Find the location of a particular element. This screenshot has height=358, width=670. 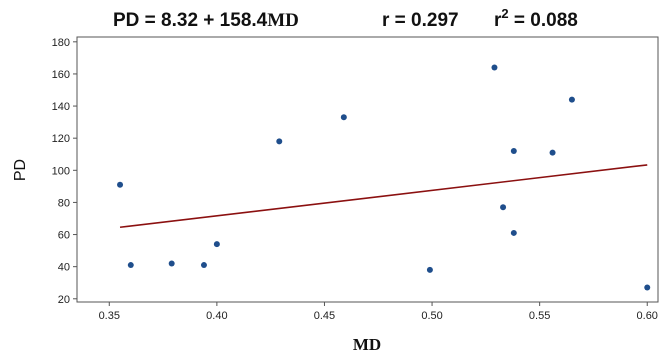

y-axis-ticks: 20 40 60 80 100 120 140 160 180 is located at coordinates (64, 171).